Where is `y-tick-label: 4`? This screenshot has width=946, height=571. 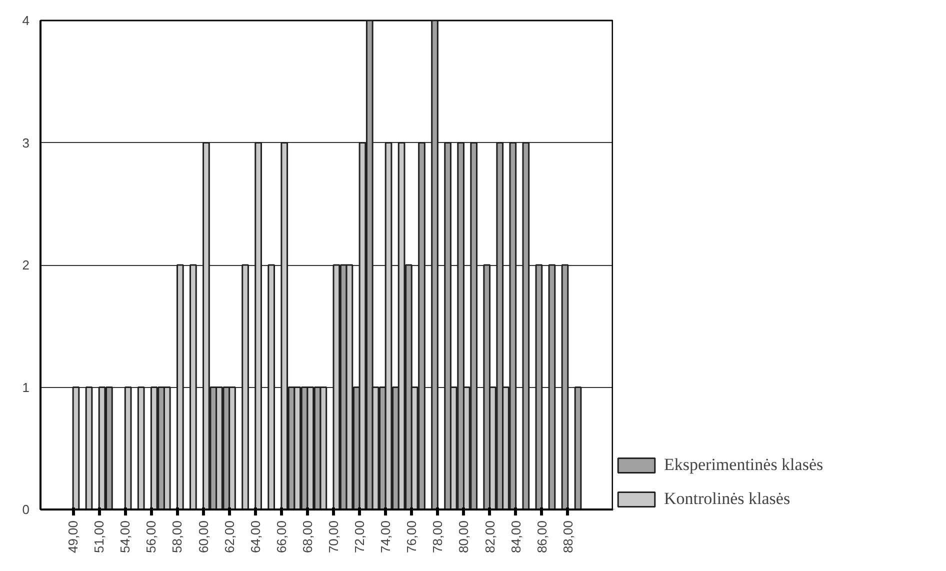
y-tick-label: 4 is located at coordinates (26, 20).